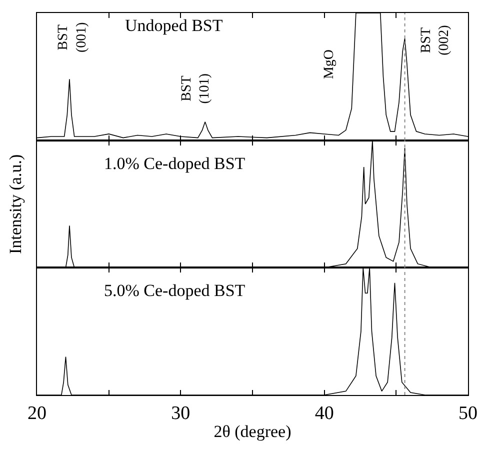 This screenshot has height=450, width=490. What do you see at coordinates (37, 413) in the screenshot?
I see `x-tick-label: 20` at bounding box center [37, 413].